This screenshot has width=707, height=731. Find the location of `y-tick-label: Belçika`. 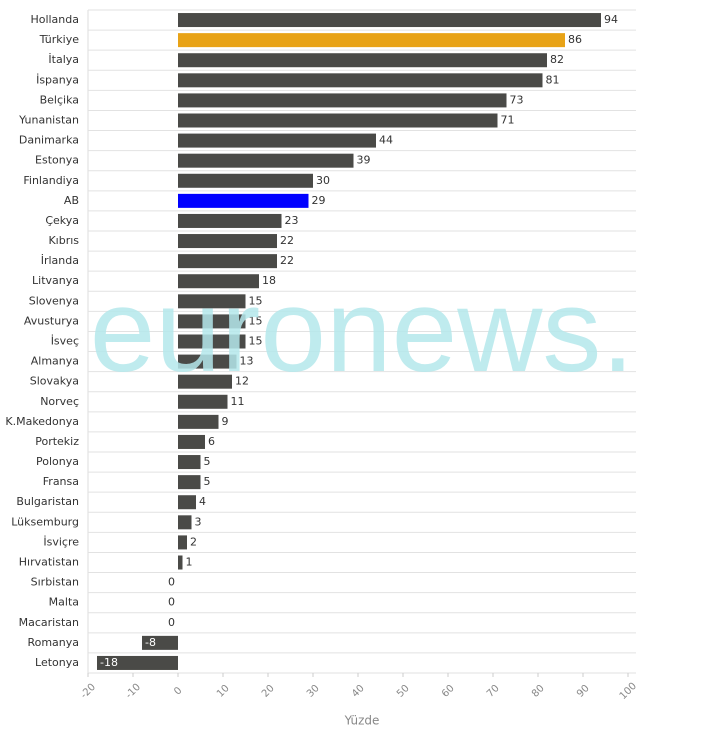

y-tick-label: Belçika is located at coordinates (59, 99).